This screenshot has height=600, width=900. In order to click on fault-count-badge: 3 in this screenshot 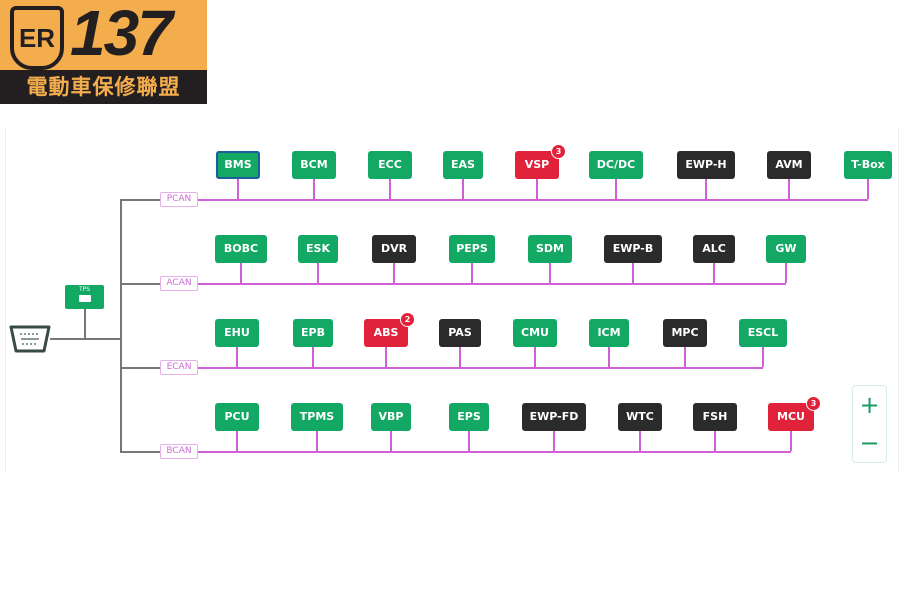, I will do `click(813, 403)`.